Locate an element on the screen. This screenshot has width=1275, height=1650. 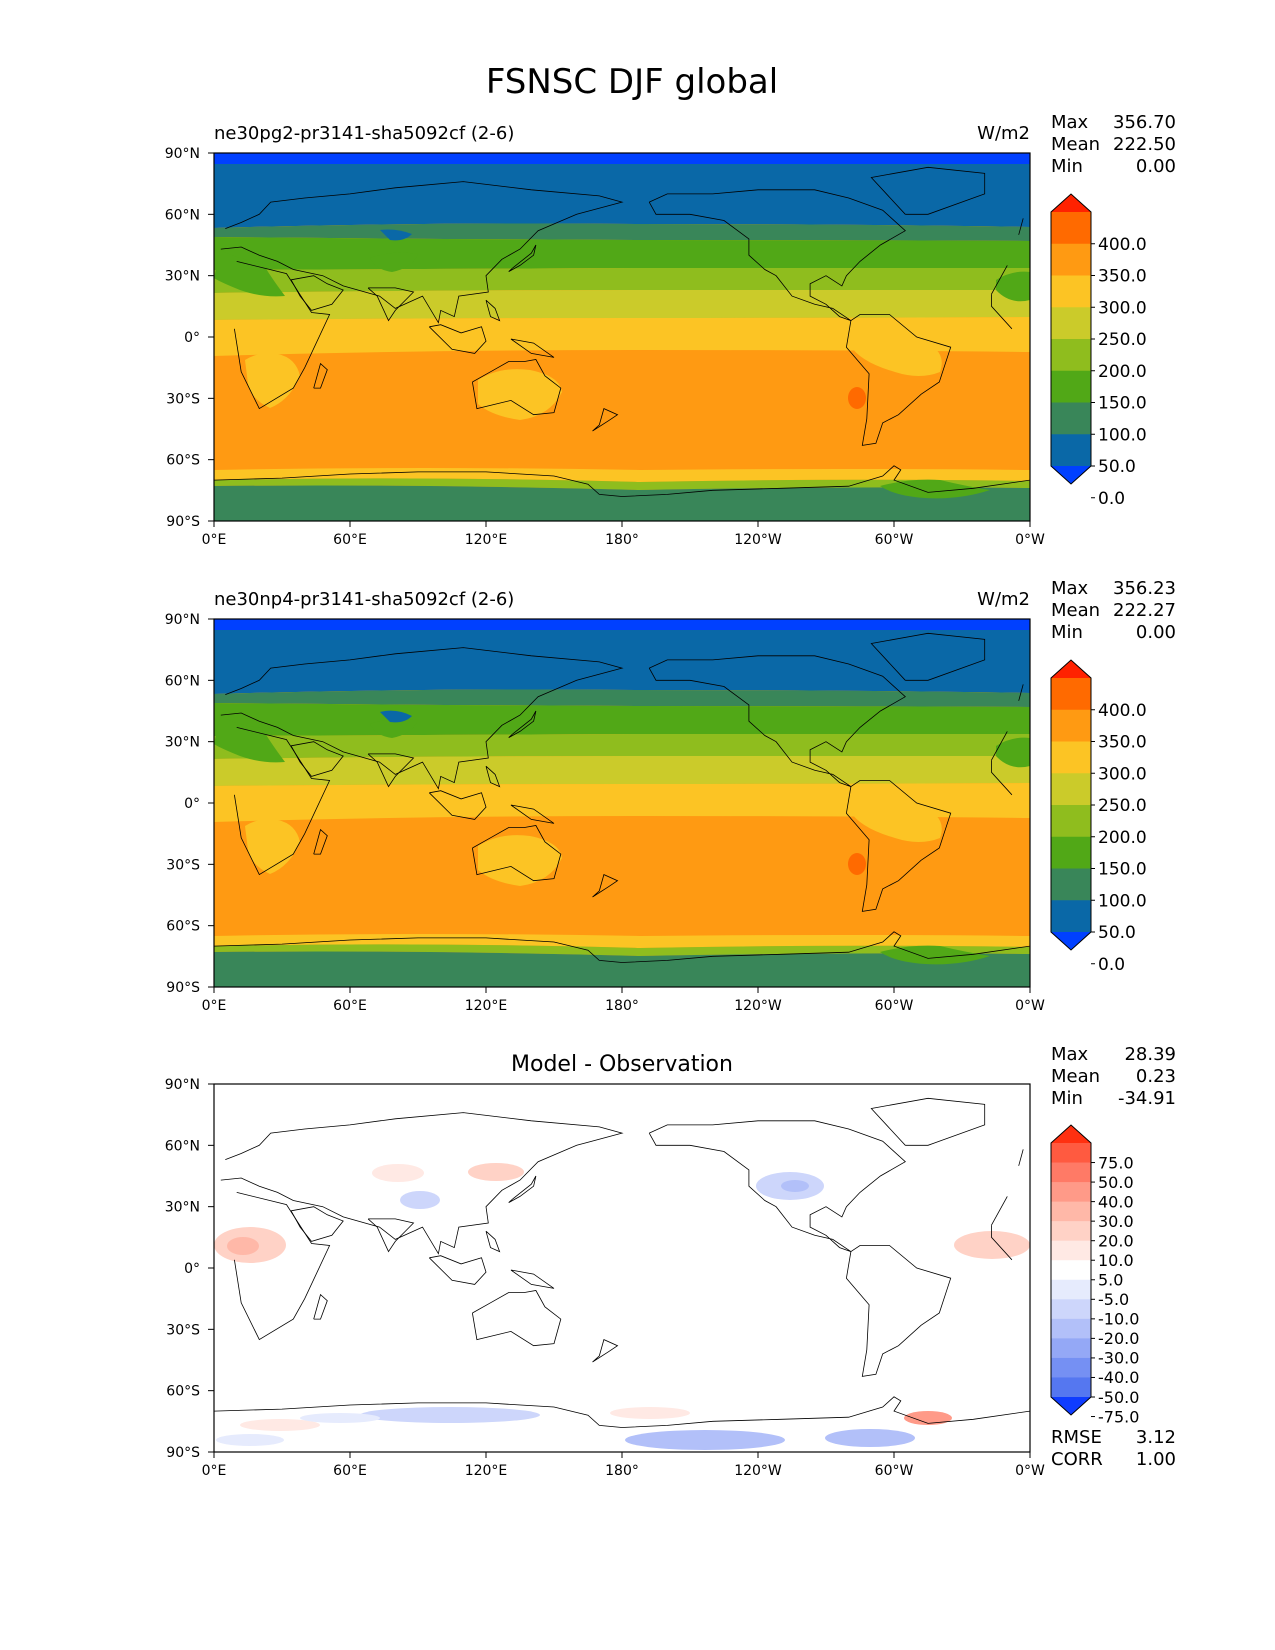
colorbar-tick-label: 20.0 is located at coordinates (1116, 1240).